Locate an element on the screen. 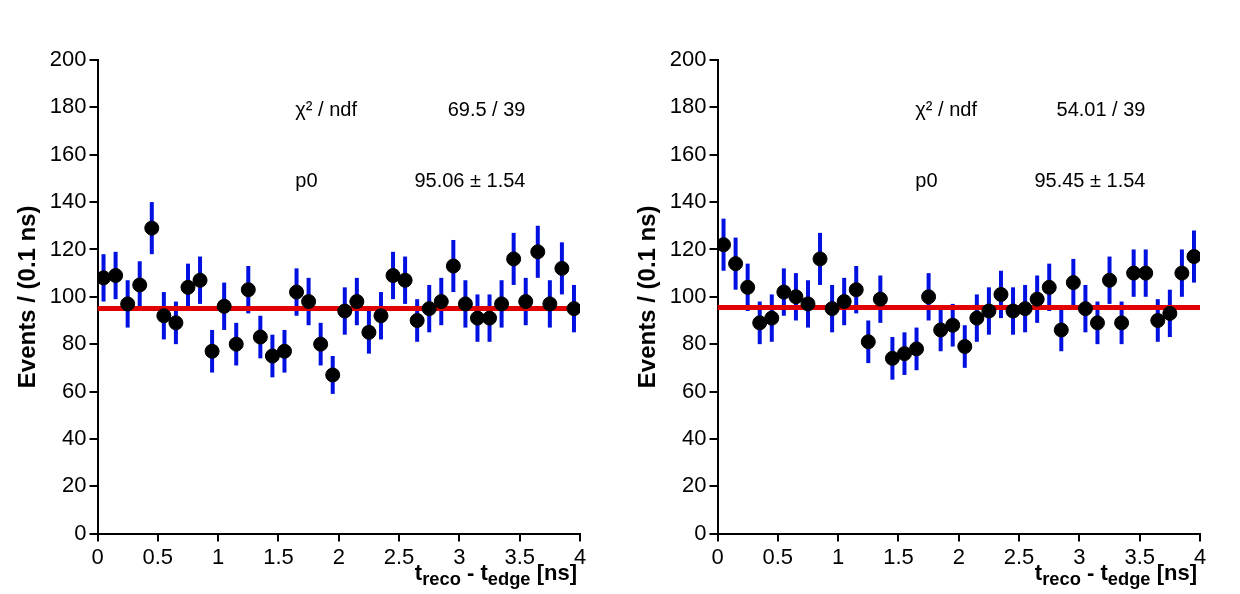 This screenshot has width=1240, height=594. y-tick-label: 120 is located at coordinates (688, 248).